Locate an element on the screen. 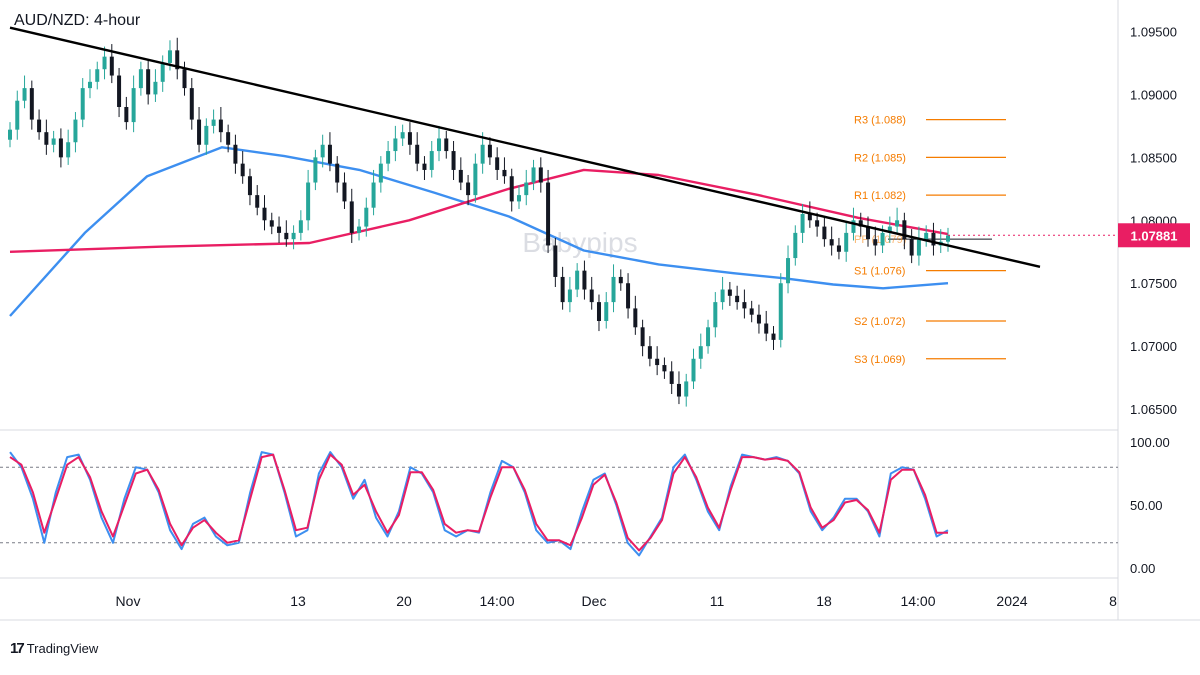 Image resolution: width=1200 pixels, height=675 pixels. pivot-label: S2 (1.072) is located at coordinates (879, 322).